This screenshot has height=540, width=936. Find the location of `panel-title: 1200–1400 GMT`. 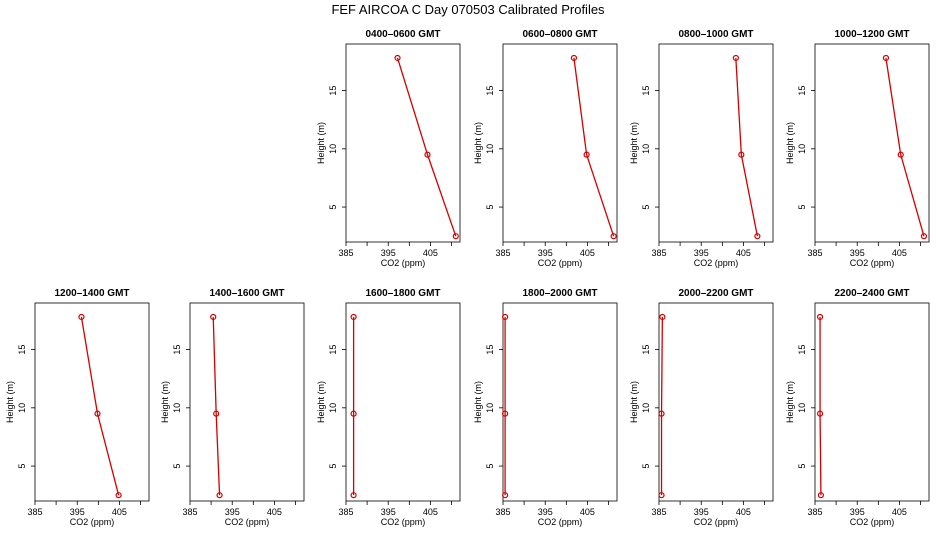

panel-title: 1200–1400 GMT is located at coordinates (91, 293).